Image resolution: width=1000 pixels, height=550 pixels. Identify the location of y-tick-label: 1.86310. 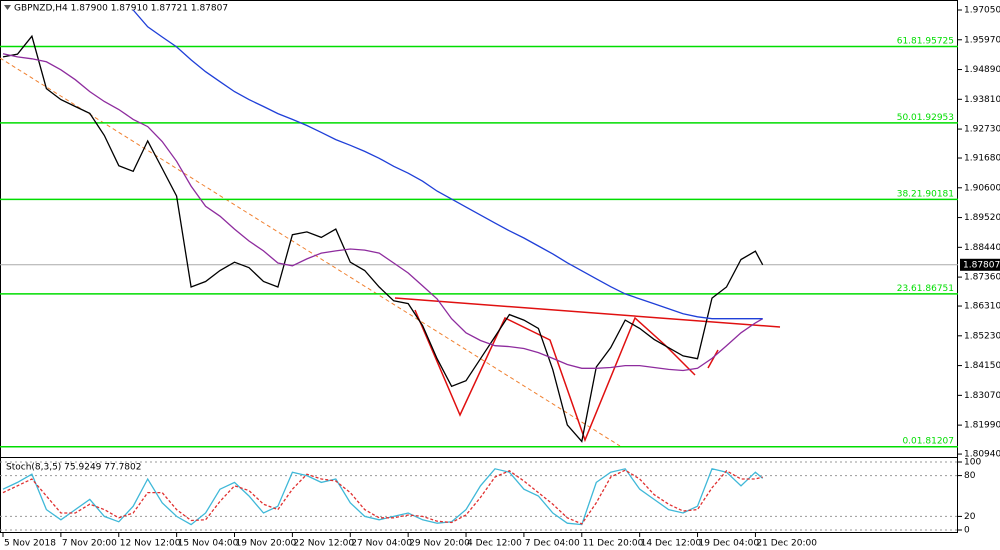
(982, 307).